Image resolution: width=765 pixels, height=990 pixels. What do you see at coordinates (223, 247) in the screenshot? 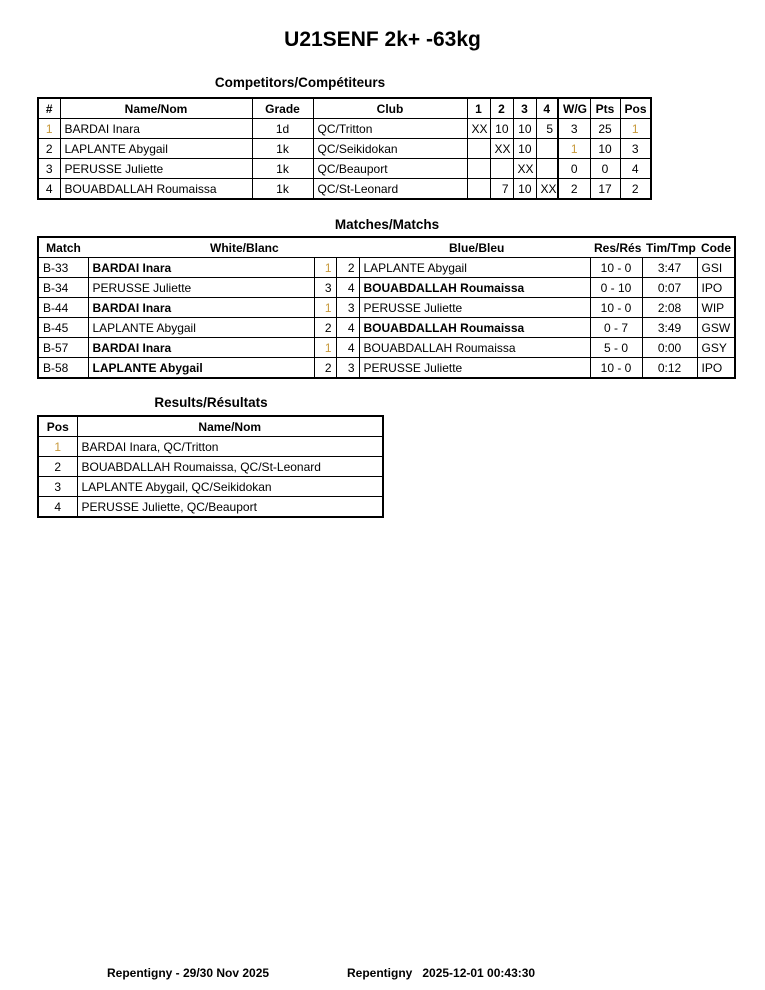
I see `column-header: White/Blanc` at bounding box center [223, 247].